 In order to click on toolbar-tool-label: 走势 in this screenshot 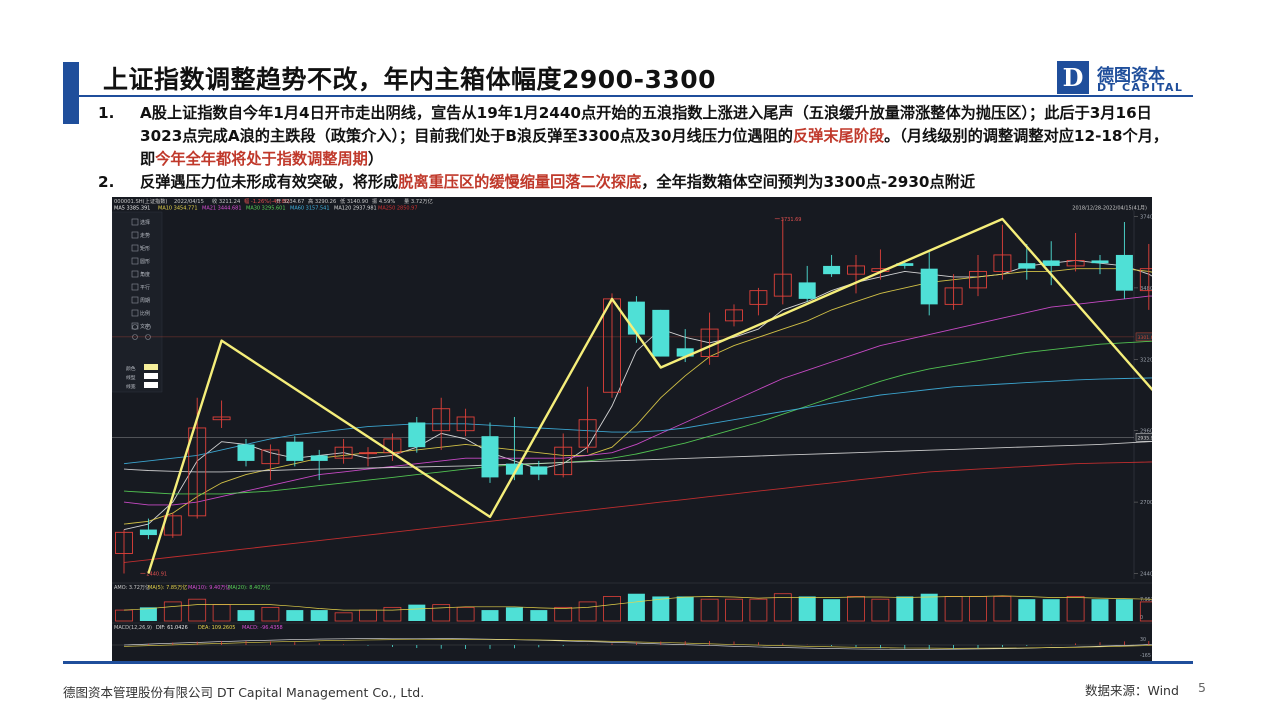, I will do `click(145, 235)`.